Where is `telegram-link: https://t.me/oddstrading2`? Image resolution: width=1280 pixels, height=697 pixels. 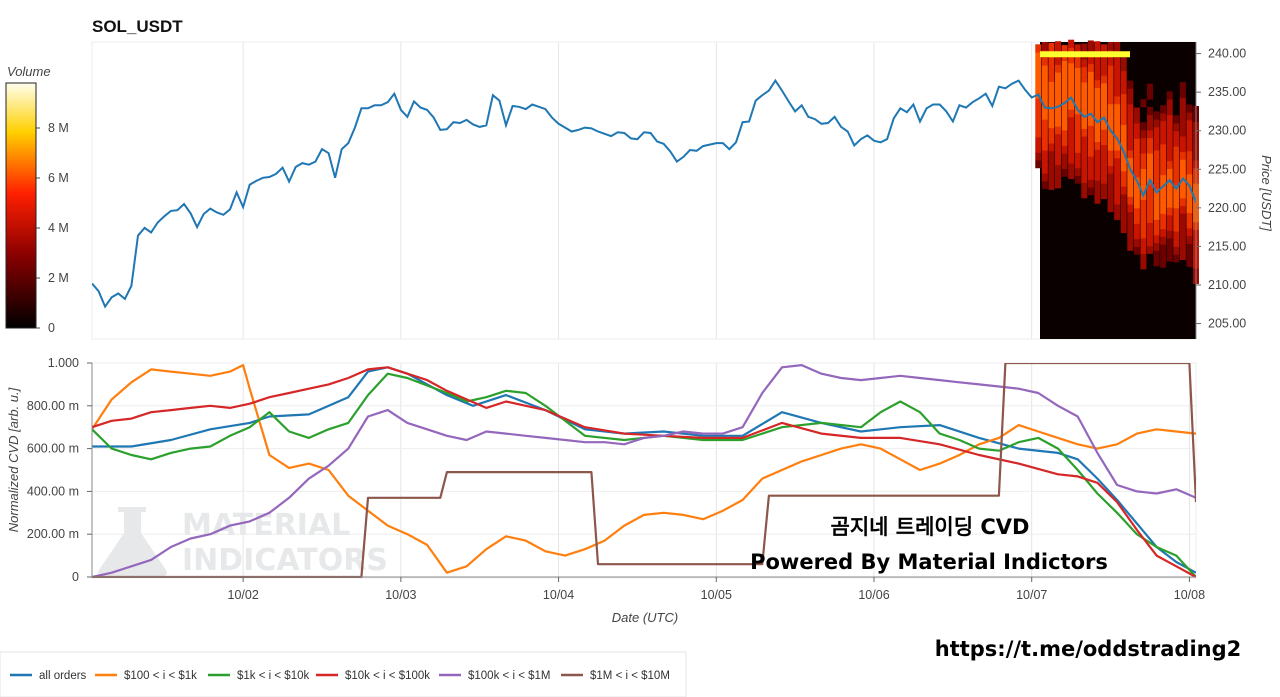
telegram-link: https://t.me/oddstrading2 is located at coordinates (1088, 649).